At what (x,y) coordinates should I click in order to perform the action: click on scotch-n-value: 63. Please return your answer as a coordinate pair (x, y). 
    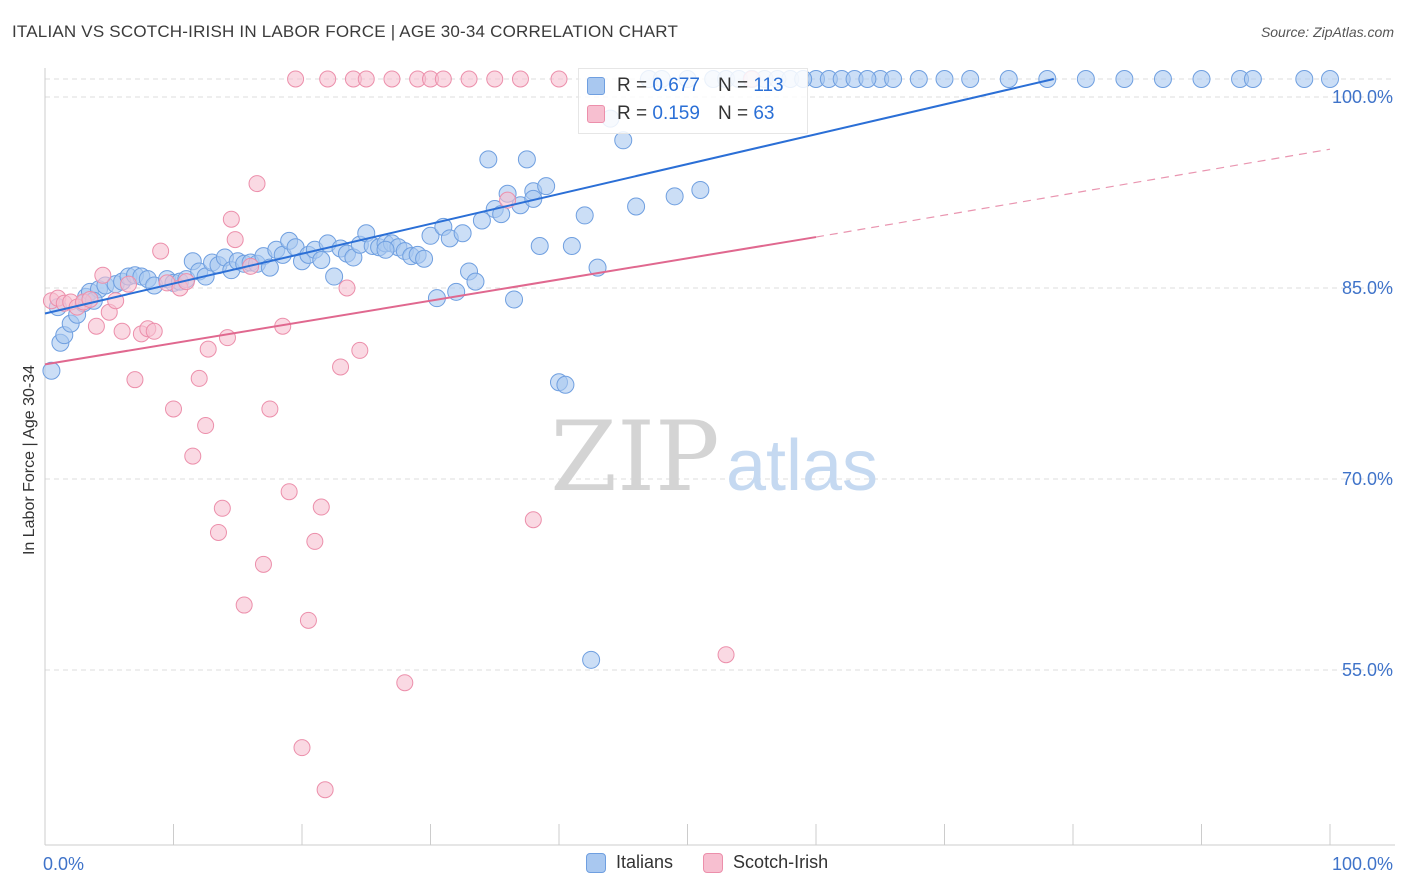
    Looking at the image, I should click on (764, 113).